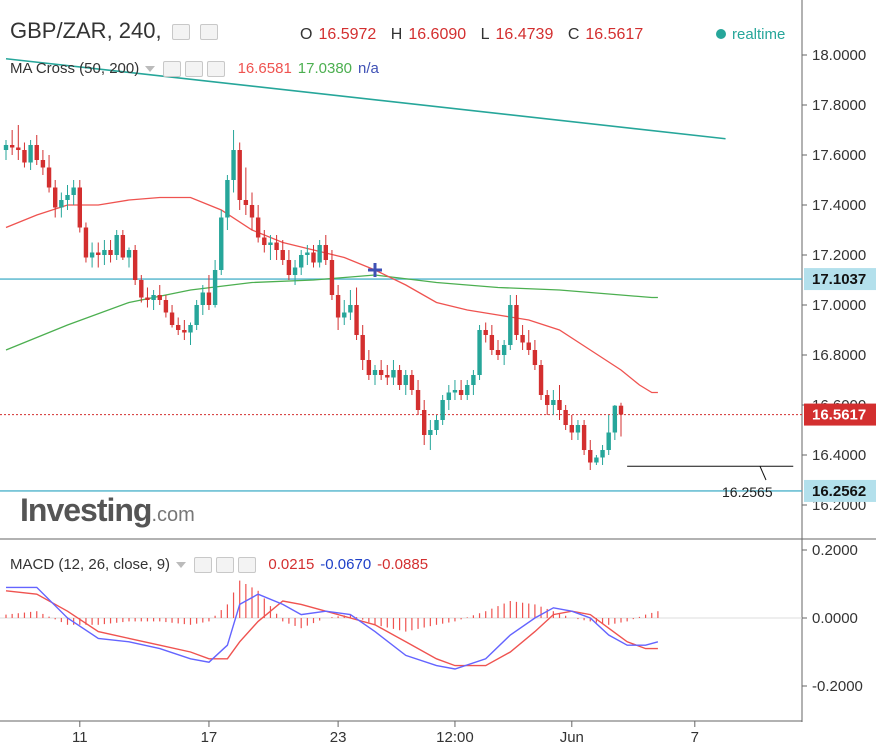 The height and width of the screenshot is (752, 876). I want to click on price-label-text: 16.5617, so click(839, 415).